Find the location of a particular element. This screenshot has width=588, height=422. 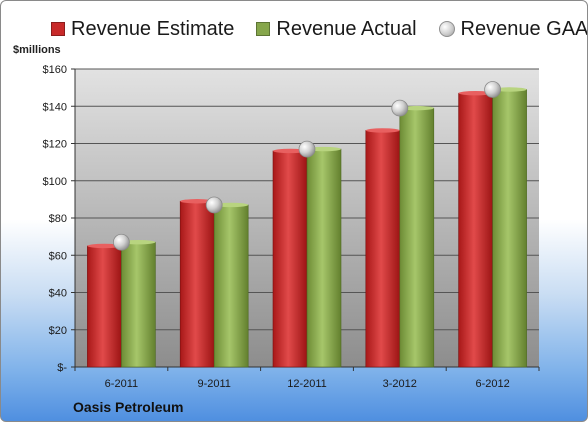

x-tick-label: 6-2012 is located at coordinates (492, 384).